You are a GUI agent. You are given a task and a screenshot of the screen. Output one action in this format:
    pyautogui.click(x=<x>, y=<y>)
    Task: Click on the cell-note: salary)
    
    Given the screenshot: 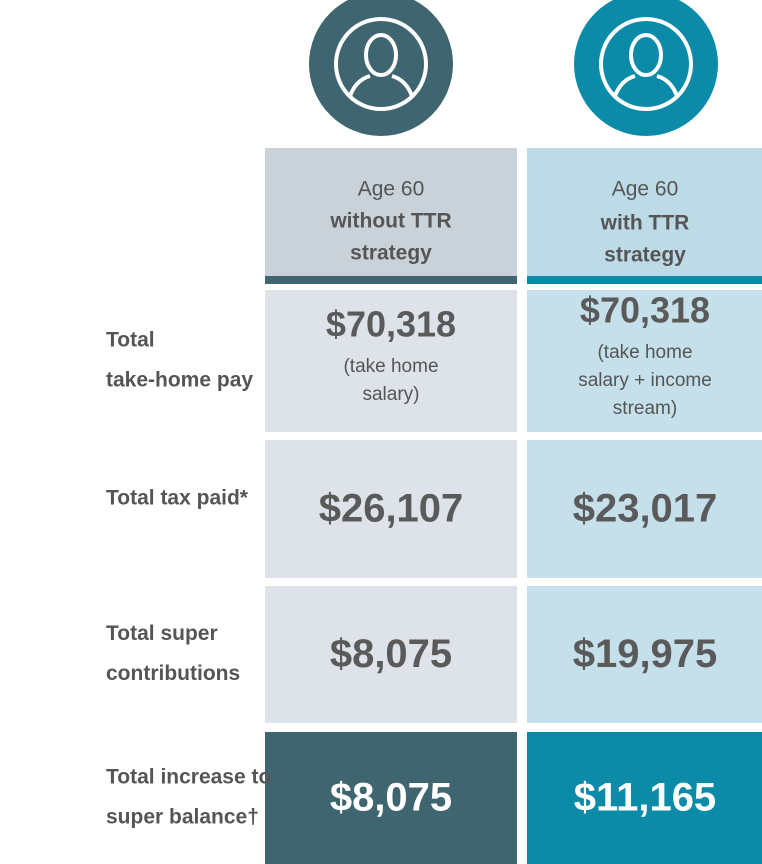 What is the action you would take?
    pyautogui.click(x=390, y=394)
    